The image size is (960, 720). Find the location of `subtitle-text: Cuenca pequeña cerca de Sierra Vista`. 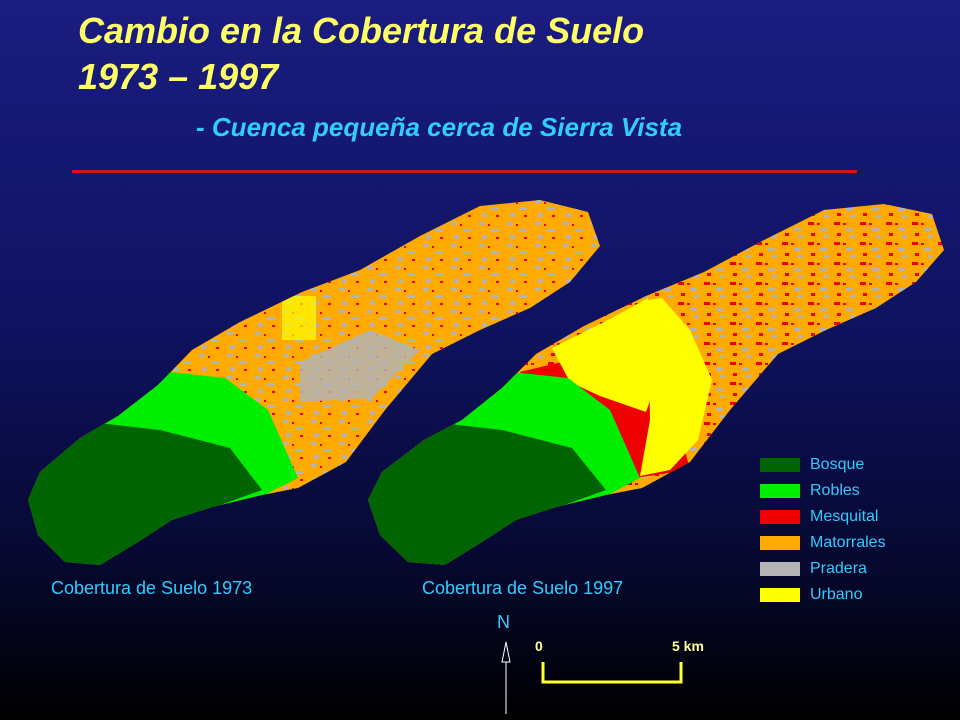

subtitle-text: Cuenca pequeña cerca de Sierra Vista is located at coordinates (447, 127).